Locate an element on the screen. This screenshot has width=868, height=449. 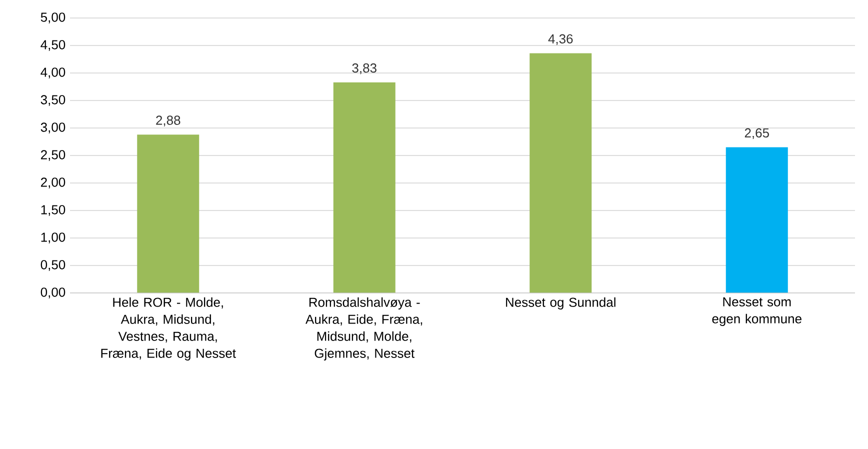
y-tick-label: 2,50 is located at coordinates (53, 155).